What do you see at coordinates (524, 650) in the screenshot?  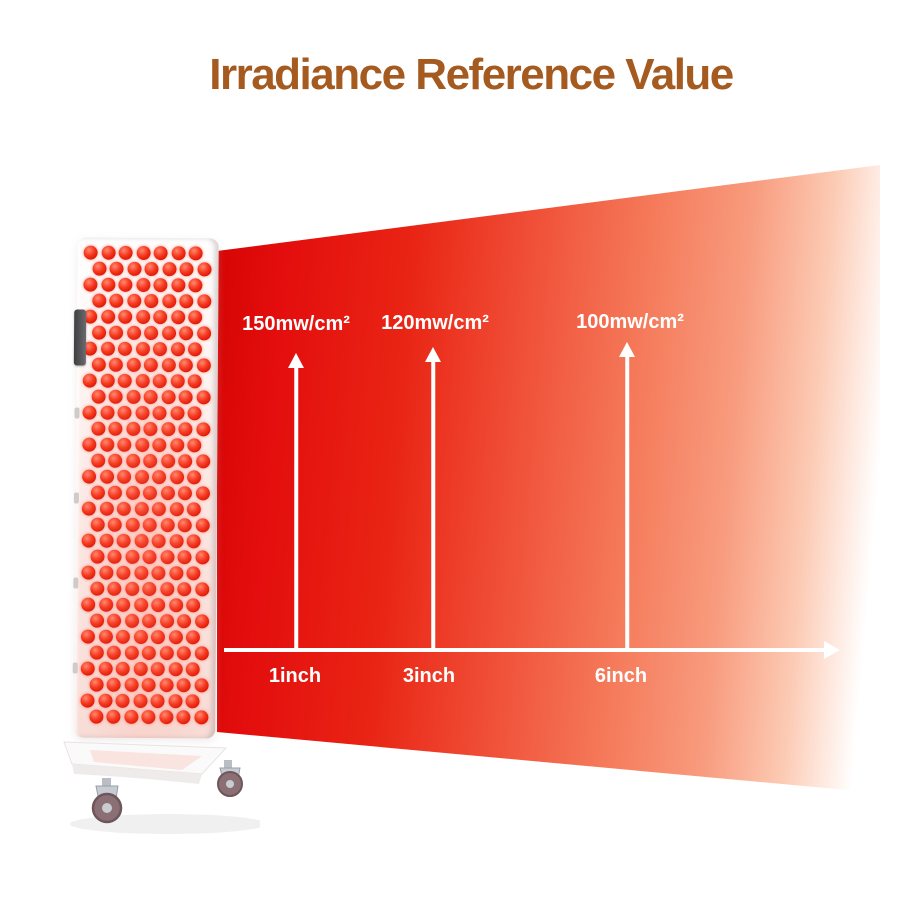 I see `distance-axis-line` at bounding box center [524, 650].